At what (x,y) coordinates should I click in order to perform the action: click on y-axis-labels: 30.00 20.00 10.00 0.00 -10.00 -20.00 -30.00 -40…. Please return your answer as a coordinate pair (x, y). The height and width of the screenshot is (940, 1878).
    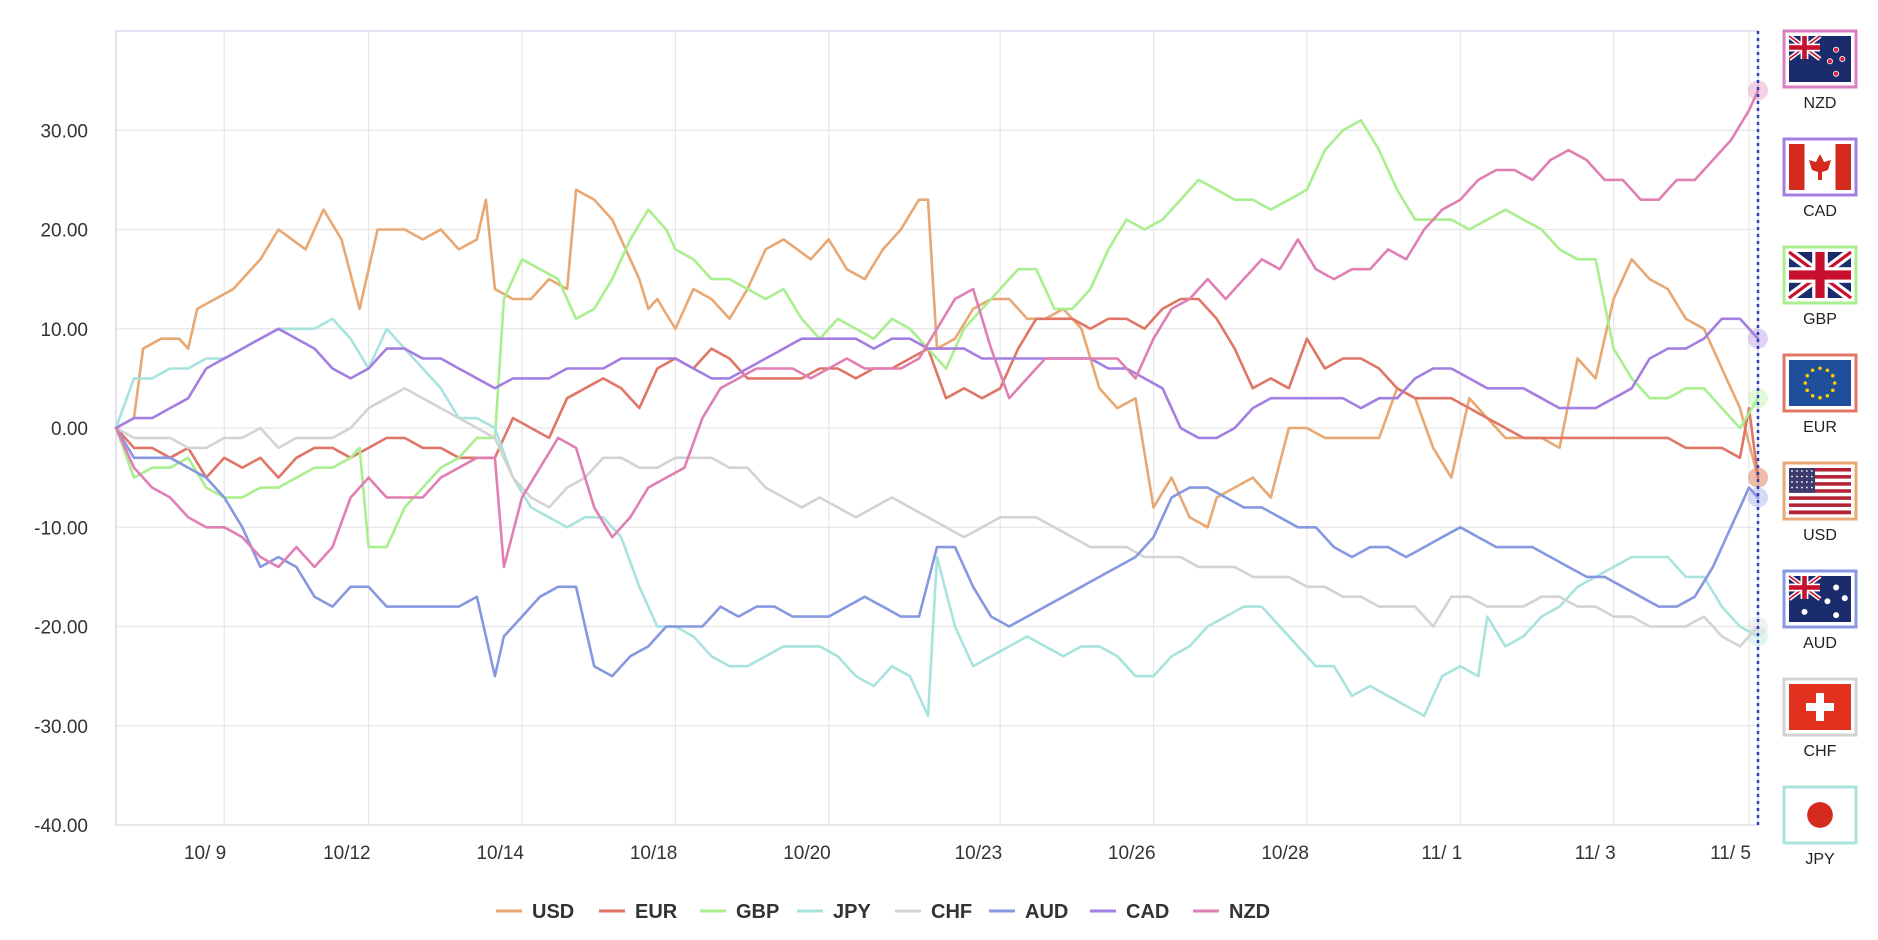
    Looking at the image, I should click on (61, 479).